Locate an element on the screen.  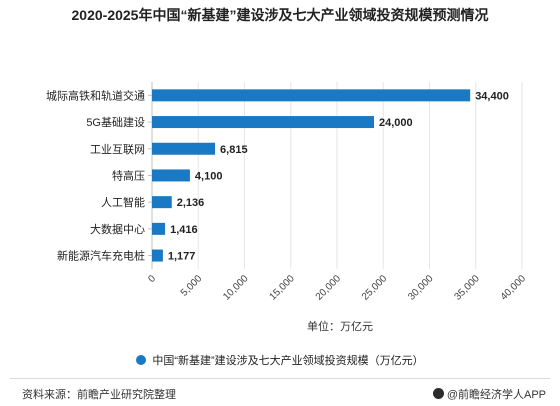
x-tick-label: 10,000 is located at coordinates (236, 288).